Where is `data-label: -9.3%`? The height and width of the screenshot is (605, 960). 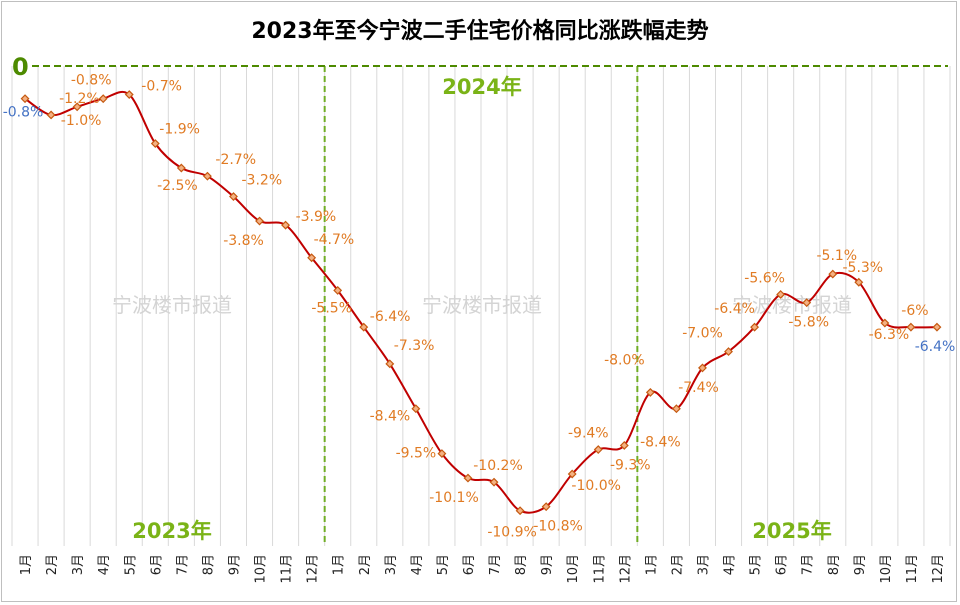 data-label: -9.3% is located at coordinates (630, 465).